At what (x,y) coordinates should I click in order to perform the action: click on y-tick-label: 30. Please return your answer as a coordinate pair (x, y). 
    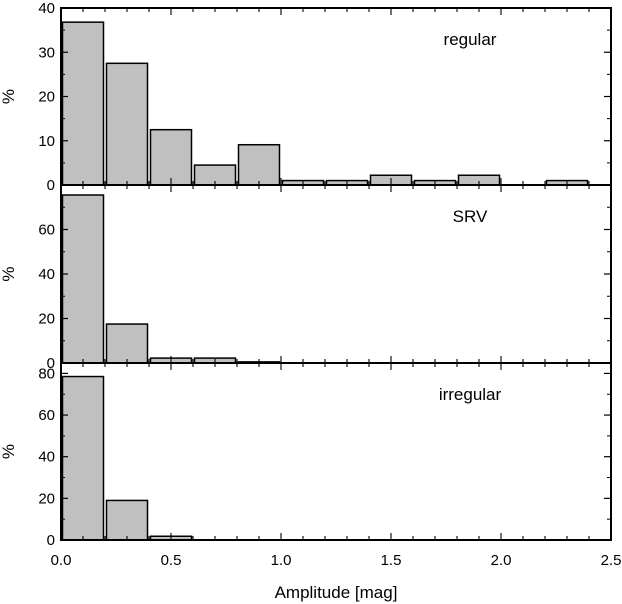
    Looking at the image, I should click on (46, 52).